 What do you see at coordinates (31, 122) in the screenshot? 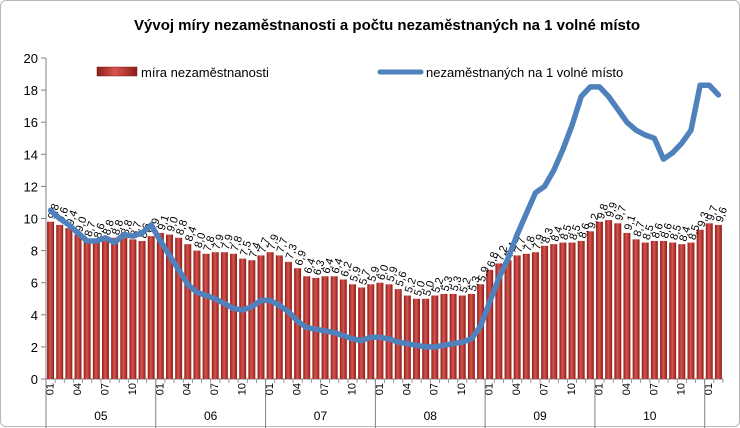
I see `y-tick-label: 16` at bounding box center [31, 122].